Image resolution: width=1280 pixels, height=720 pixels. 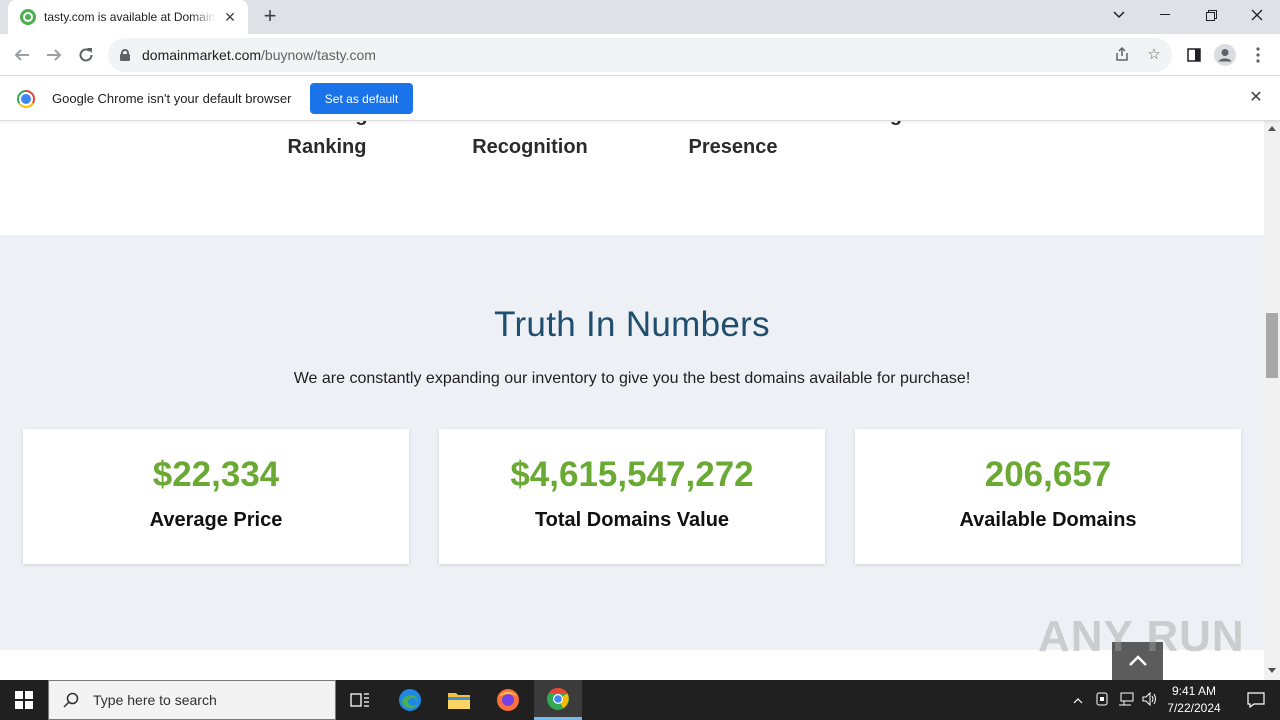 I want to click on clock-time: 9:41 AM, so click(x=1194, y=691).